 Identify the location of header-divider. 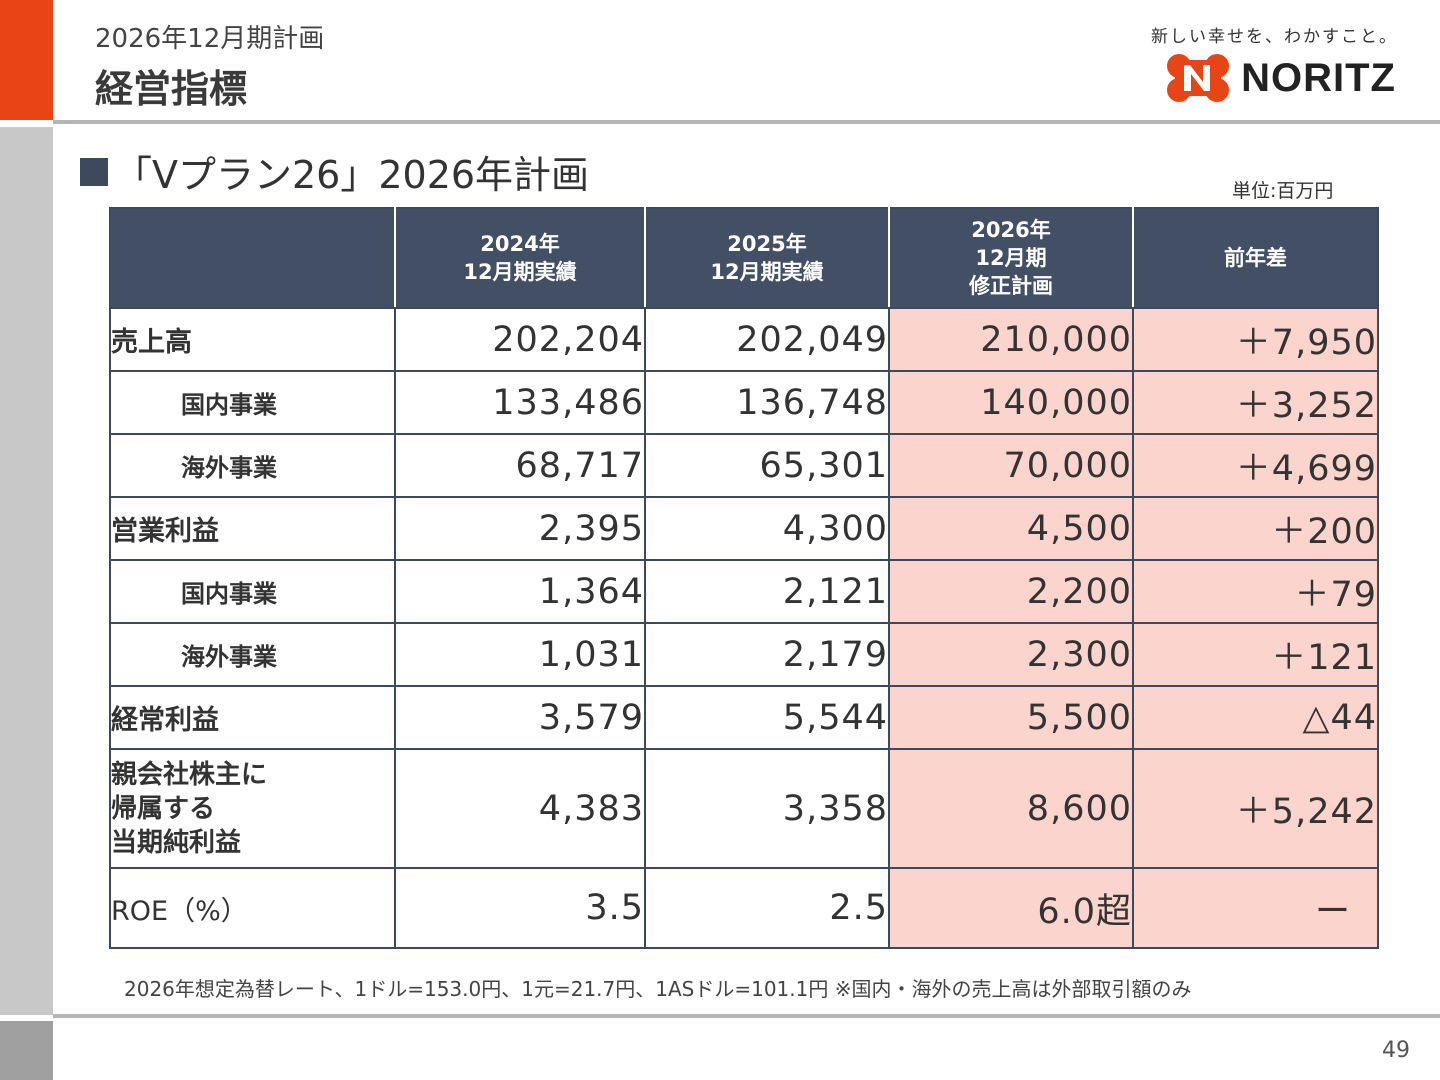
(746, 122).